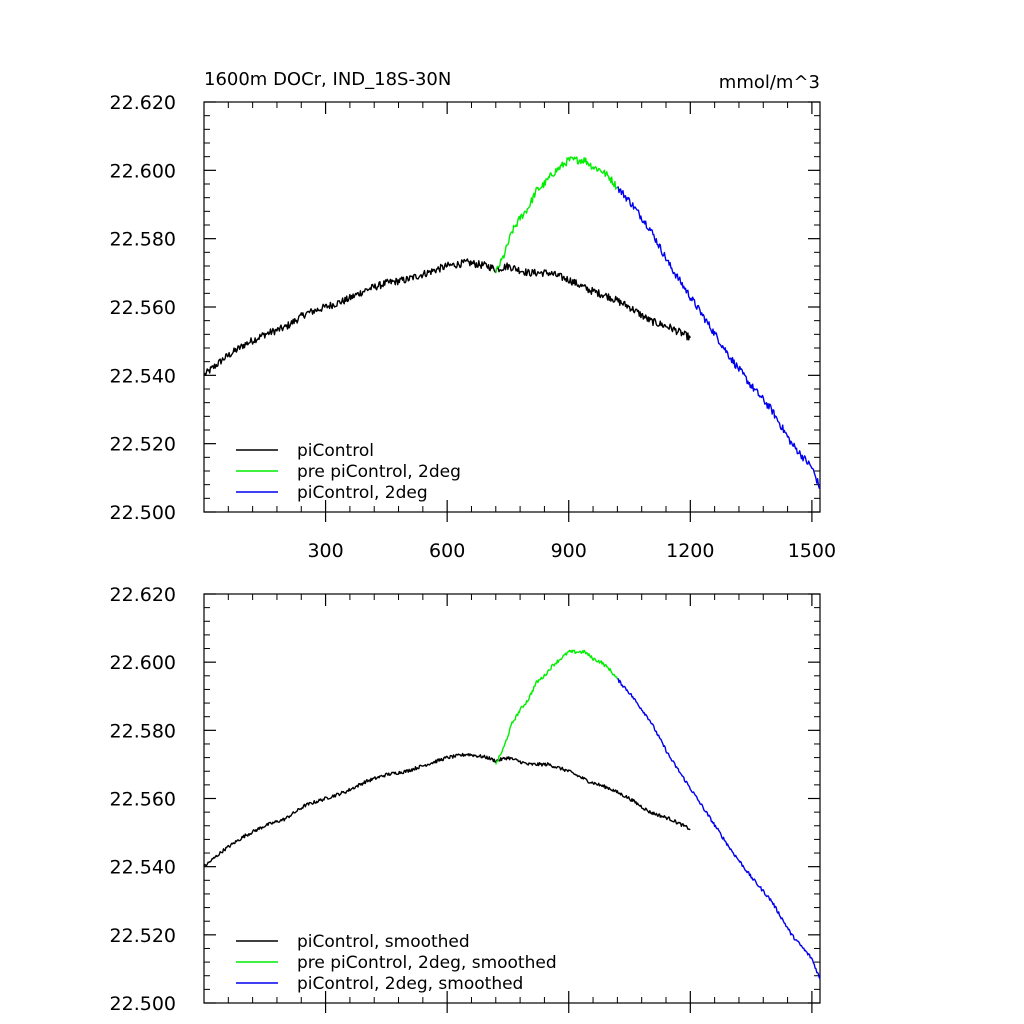 This screenshot has height=1024, width=1024. What do you see at coordinates (719, 337) in the screenshot?
I see `series-line-picontrol-2deg` at bounding box center [719, 337].